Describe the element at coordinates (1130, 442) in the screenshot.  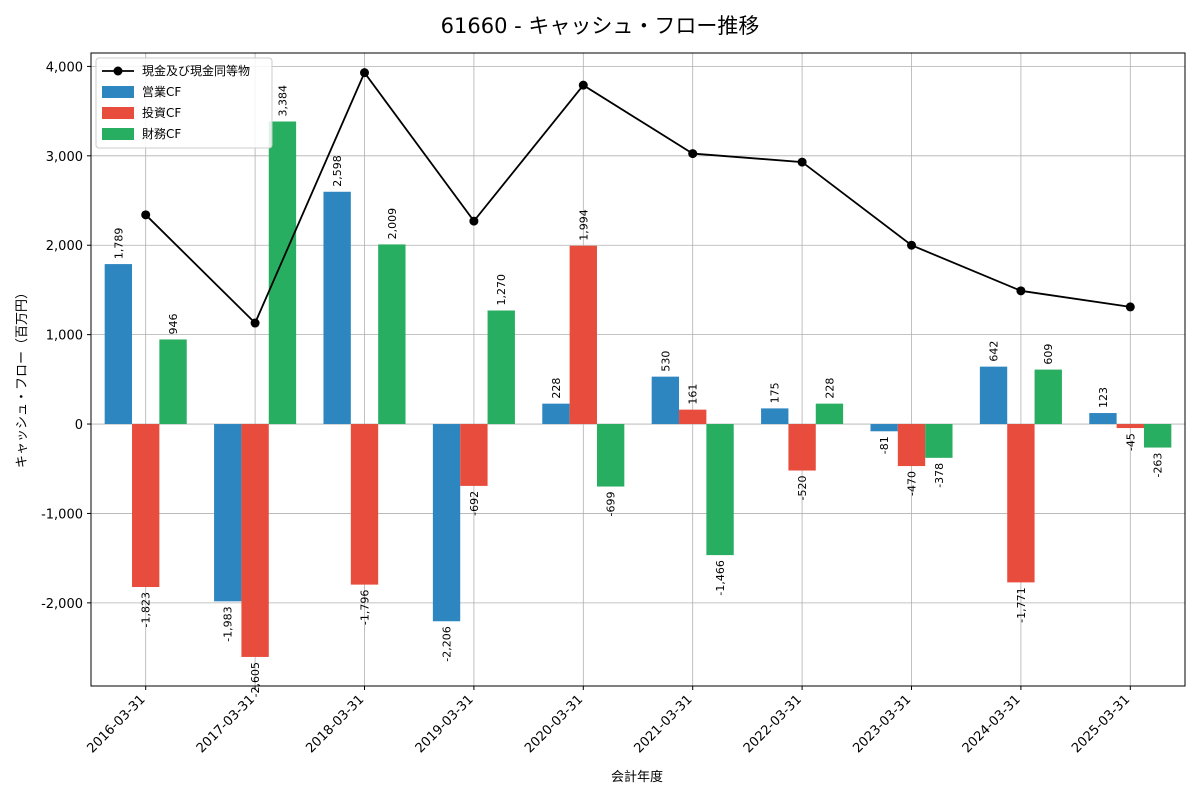
I see `data-label: -45` at that location.